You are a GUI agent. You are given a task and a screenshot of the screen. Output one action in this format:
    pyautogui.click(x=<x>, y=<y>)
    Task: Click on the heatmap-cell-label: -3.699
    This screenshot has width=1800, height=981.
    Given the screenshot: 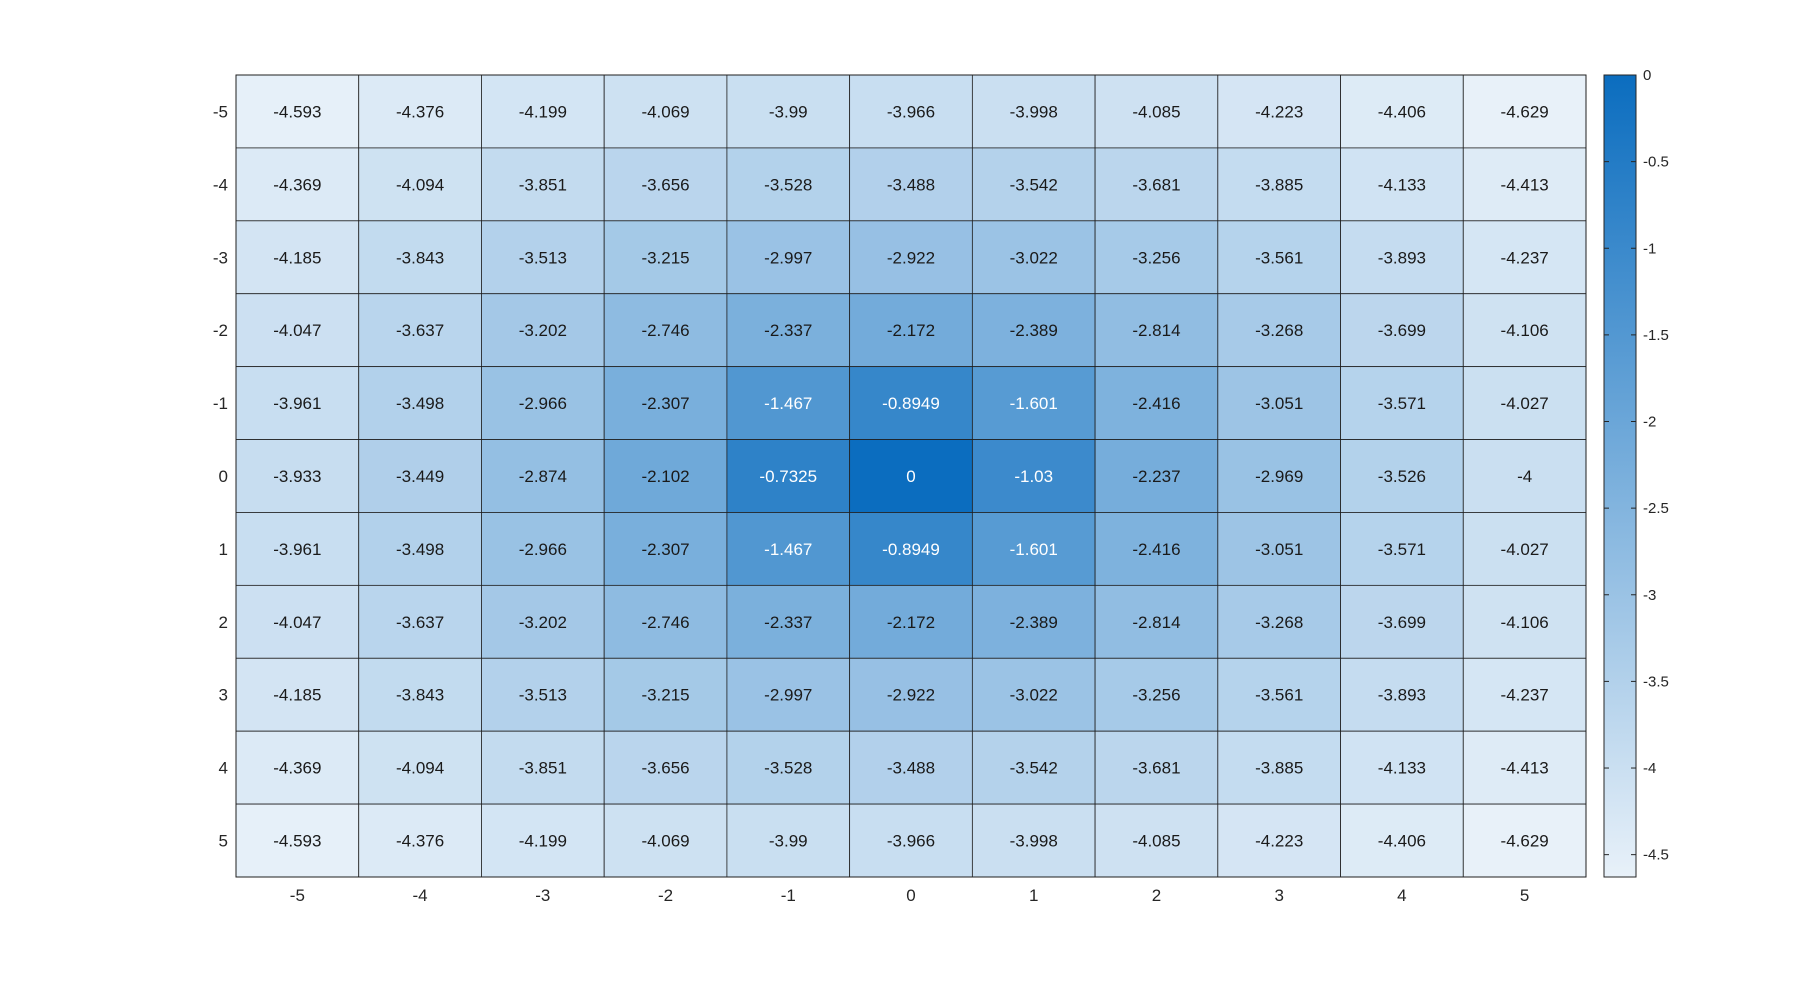 What is the action you would take?
    pyautogui.click(x=1402, y=330)
    